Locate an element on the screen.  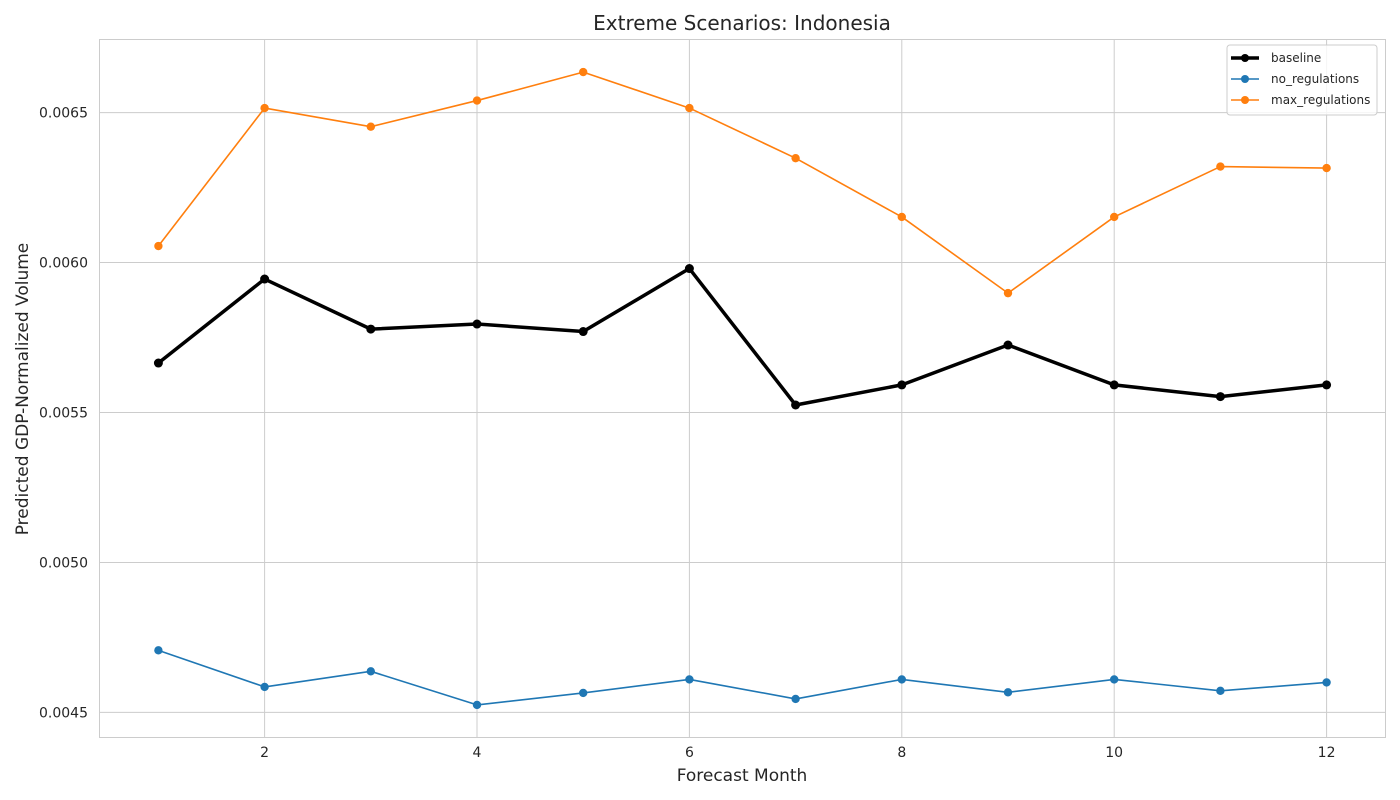
chart-title: Extreme Scenarios: Indonesia is located at coordinates (742, 23).